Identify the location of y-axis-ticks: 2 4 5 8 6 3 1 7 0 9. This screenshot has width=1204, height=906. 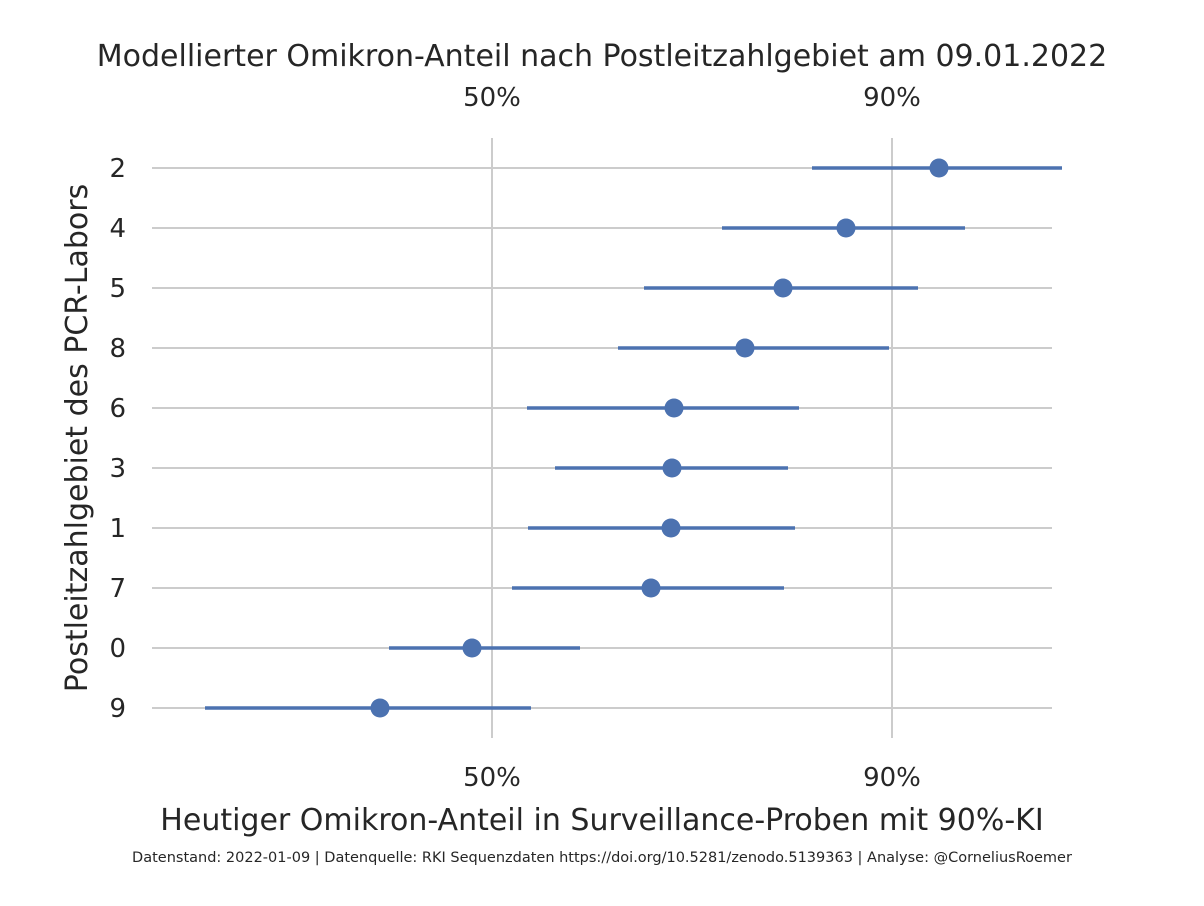
(117, 439).